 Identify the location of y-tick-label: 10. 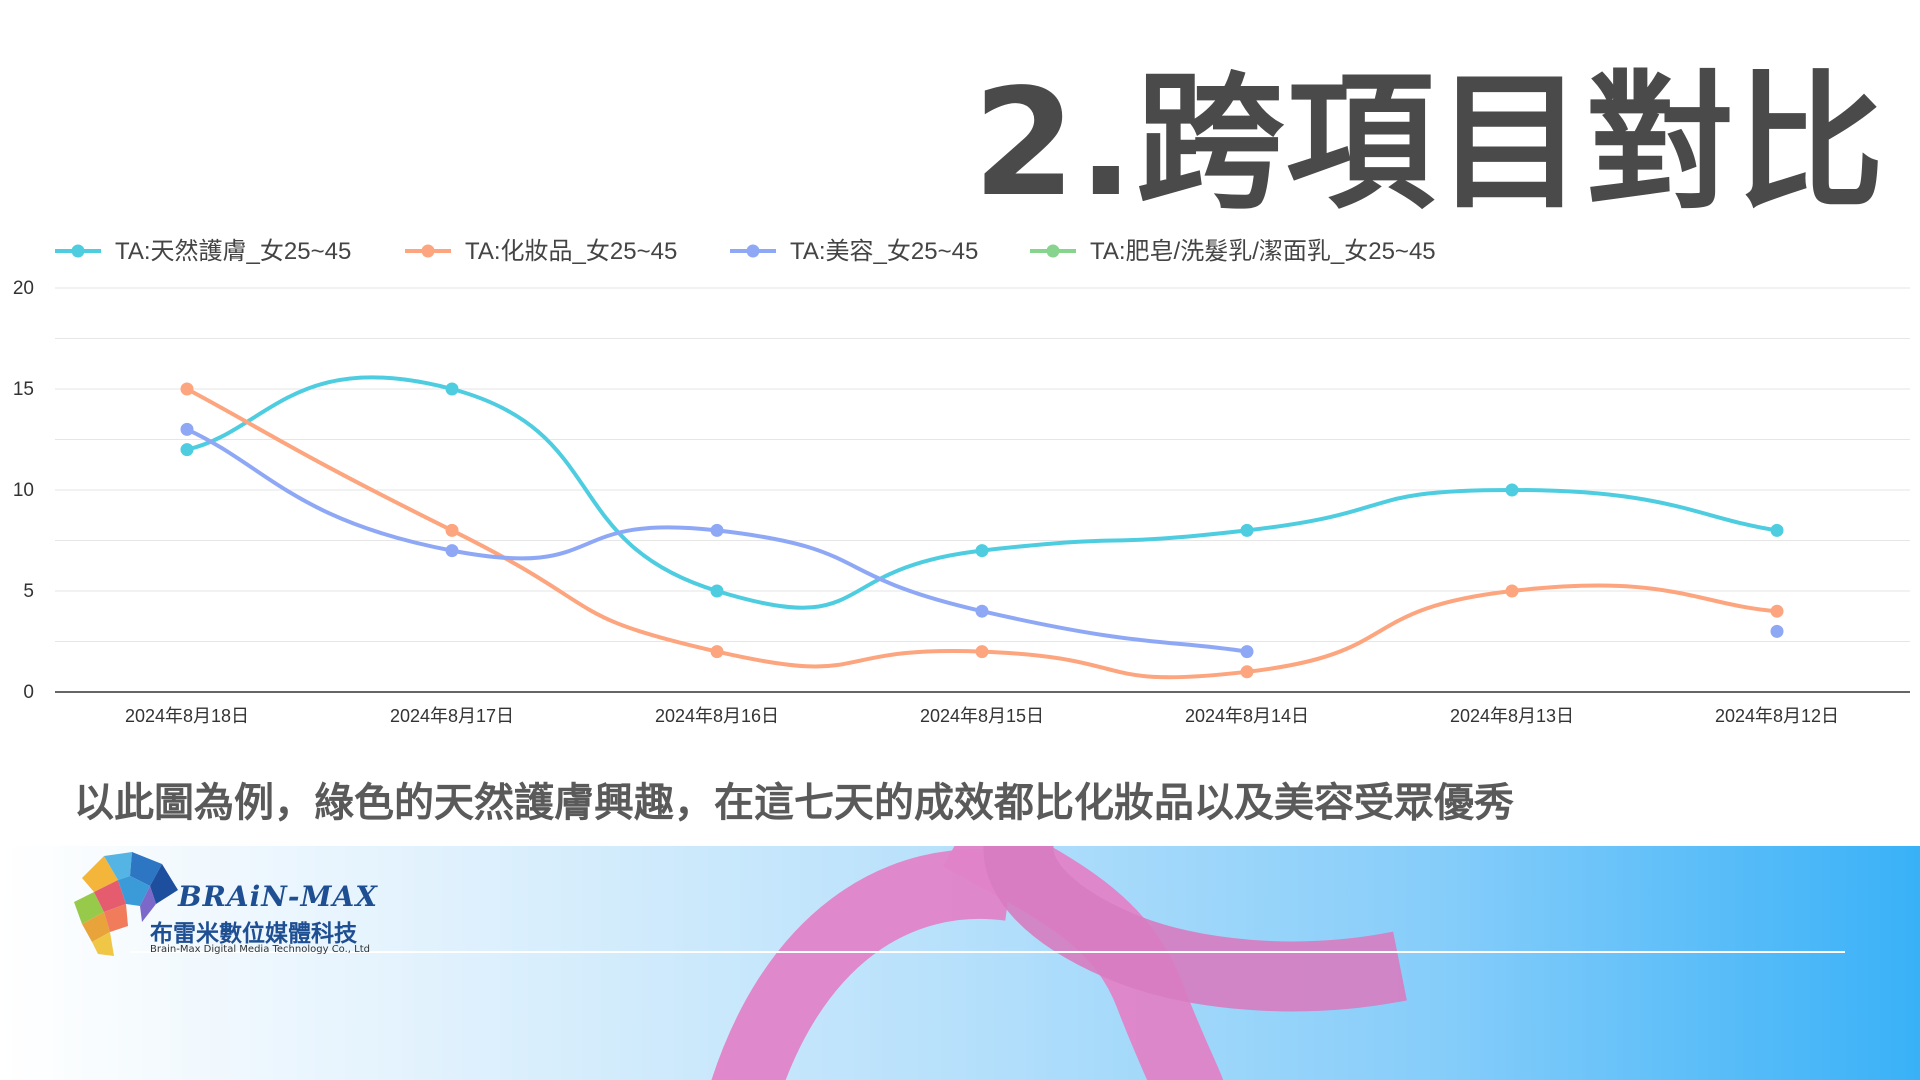
(23, 490).